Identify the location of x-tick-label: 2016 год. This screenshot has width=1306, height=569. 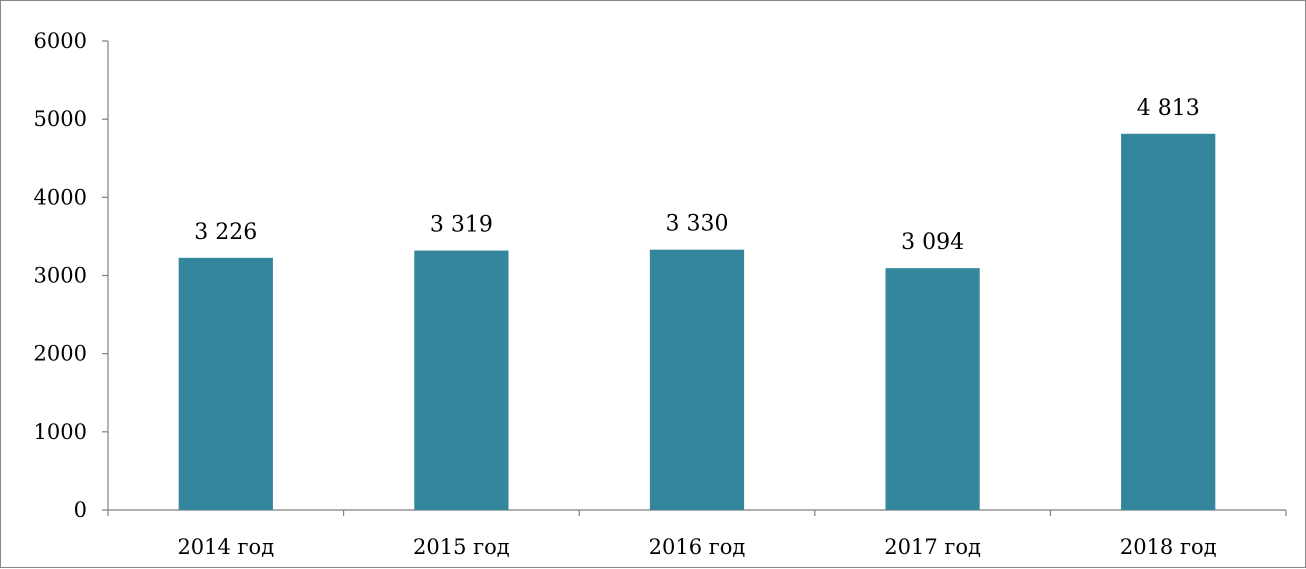
(697, 547).